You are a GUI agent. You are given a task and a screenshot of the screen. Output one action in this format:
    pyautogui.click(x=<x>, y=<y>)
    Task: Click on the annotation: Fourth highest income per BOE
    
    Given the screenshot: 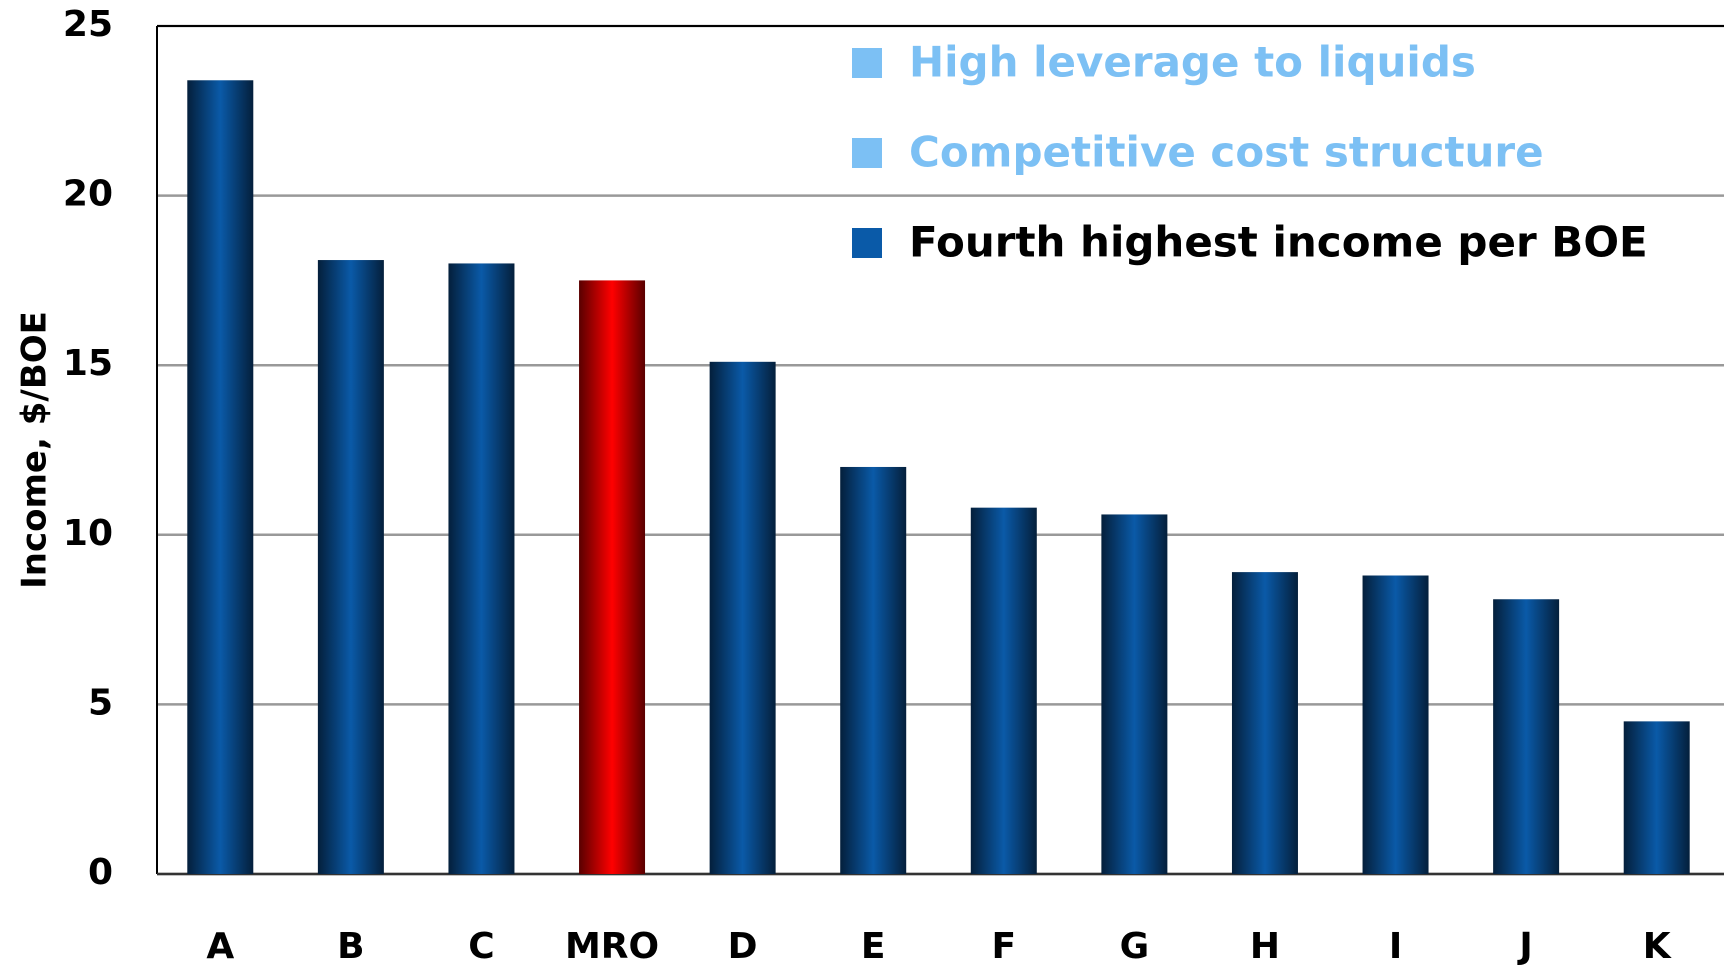 What is the action you would take?
    pyautogui.click(x=1278, y=242)
    